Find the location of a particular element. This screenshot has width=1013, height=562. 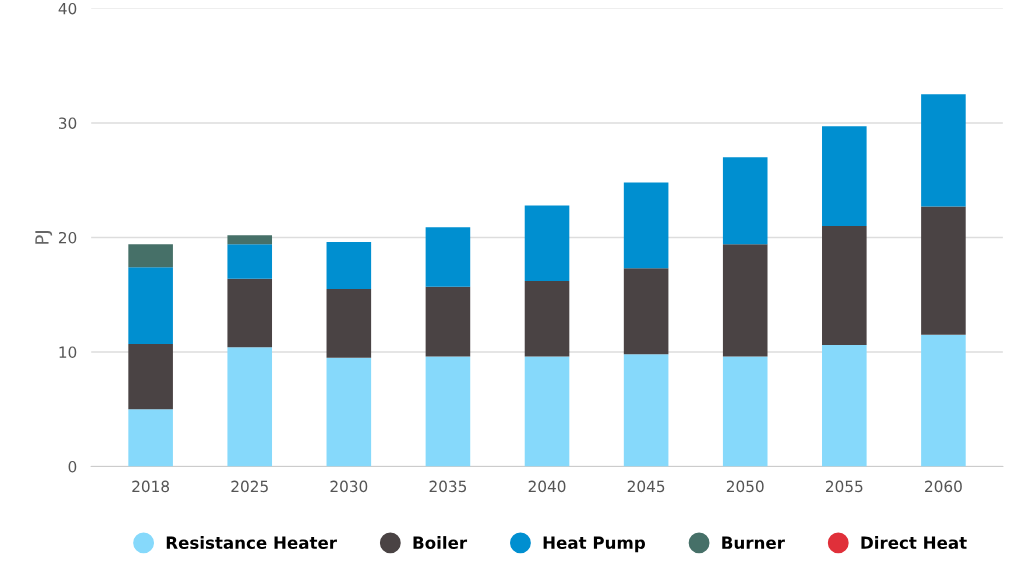

x-tick-label: 2030 is located at coordinates (349, 486).